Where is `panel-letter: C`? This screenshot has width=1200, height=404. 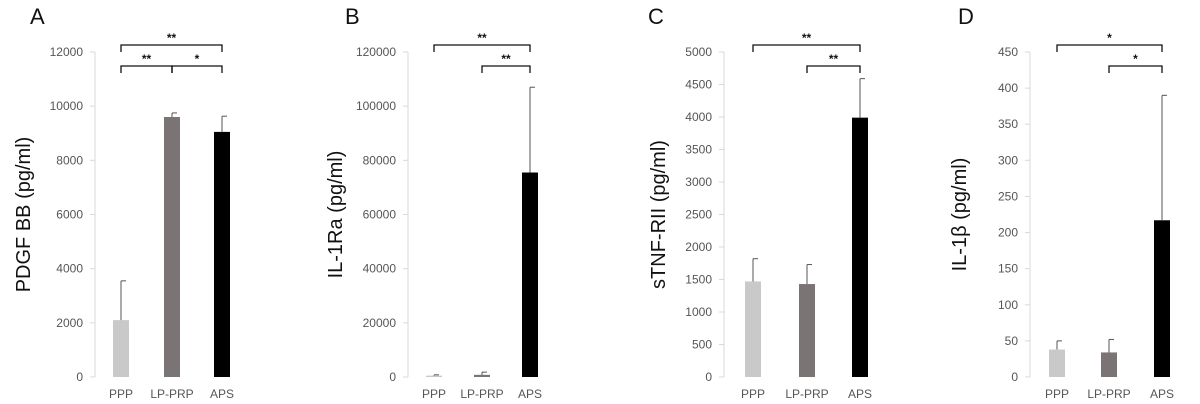
panel-letter: C is located at coordinates (656, 16).